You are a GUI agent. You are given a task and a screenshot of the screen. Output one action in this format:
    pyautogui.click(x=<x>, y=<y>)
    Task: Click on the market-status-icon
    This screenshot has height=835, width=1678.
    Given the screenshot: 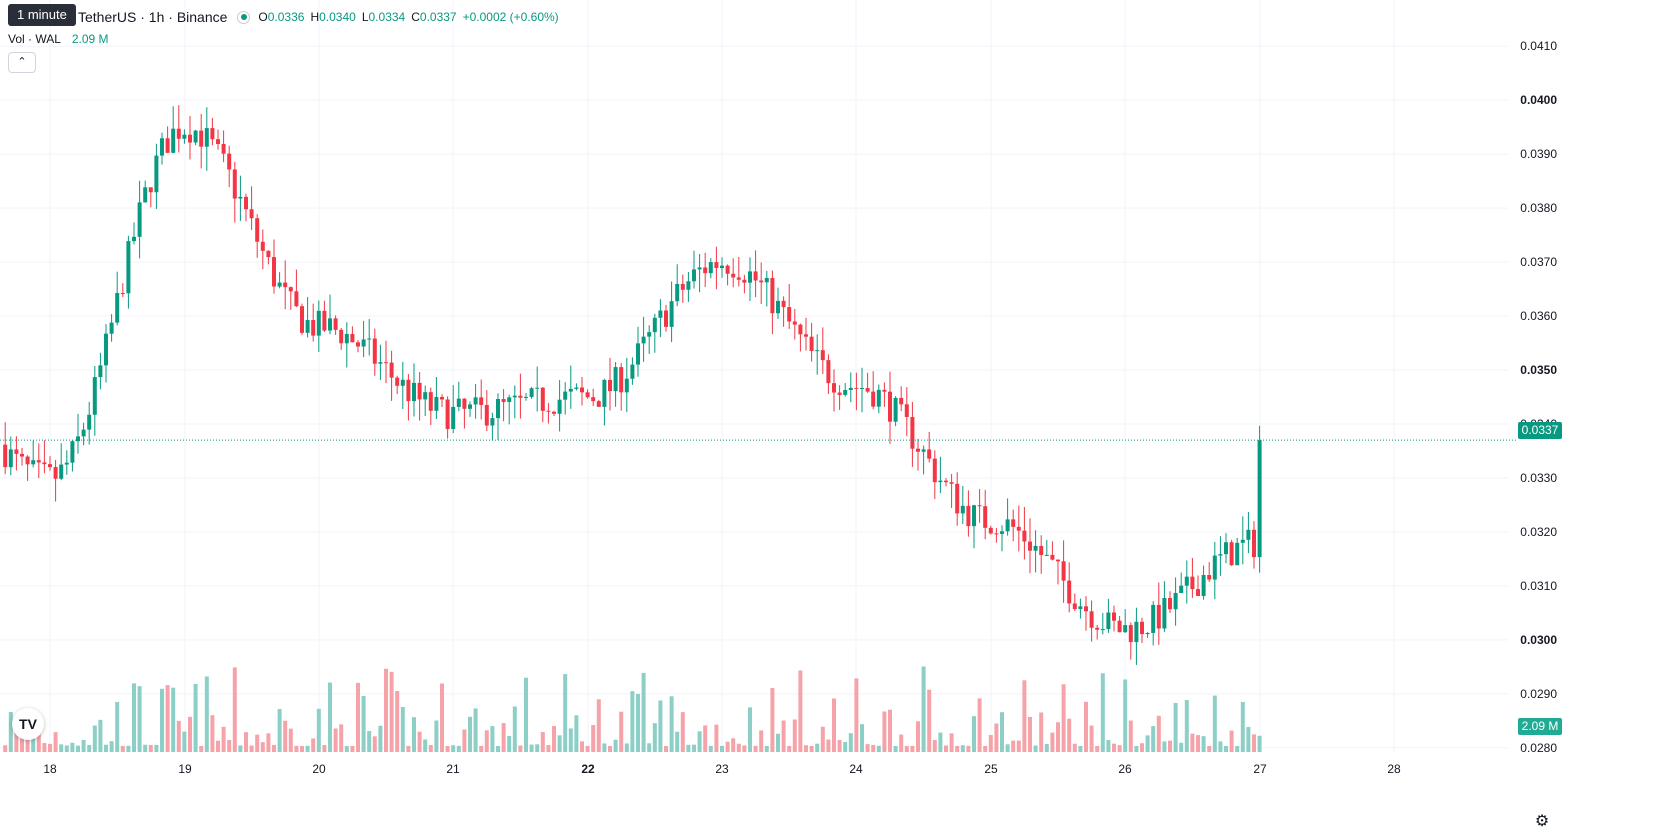 What is the action you would take?
    pyautogui.click(x=244, y=17)
    